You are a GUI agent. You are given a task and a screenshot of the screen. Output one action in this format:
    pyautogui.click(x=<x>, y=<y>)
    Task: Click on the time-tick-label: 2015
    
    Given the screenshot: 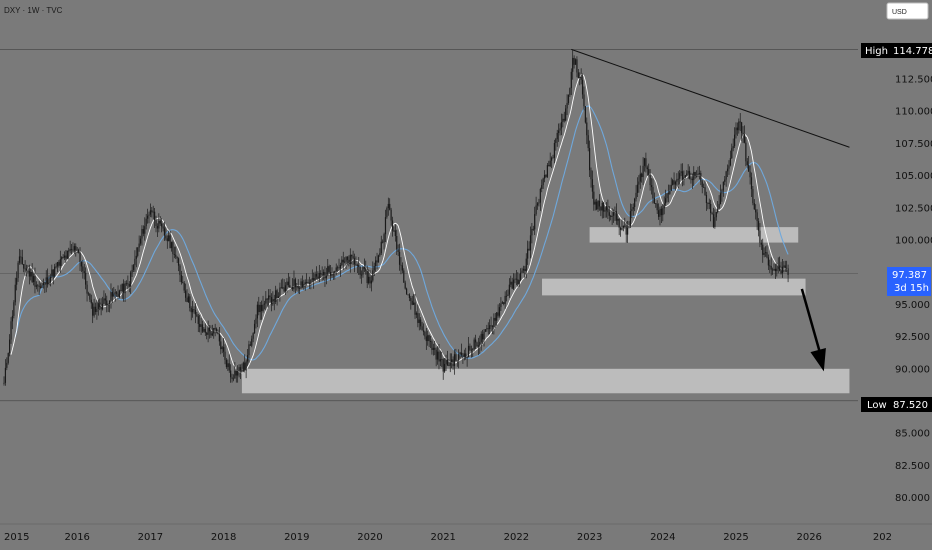 What is the action you would take?
    pyautogui.click(x=16, y=537)
    